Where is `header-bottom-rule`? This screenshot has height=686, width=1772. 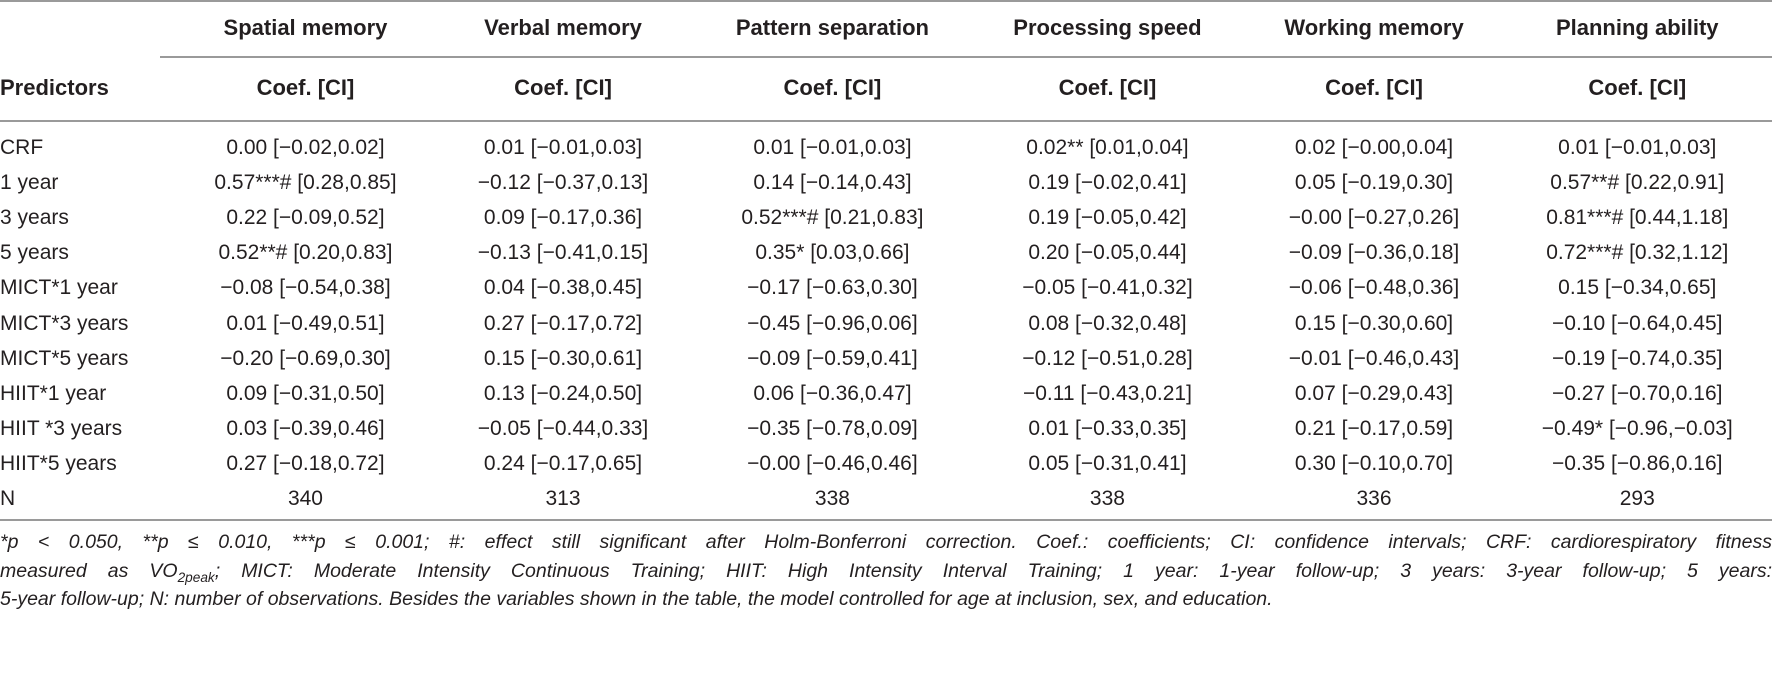 header-bottom-rule is located at coordinates (886, 121).